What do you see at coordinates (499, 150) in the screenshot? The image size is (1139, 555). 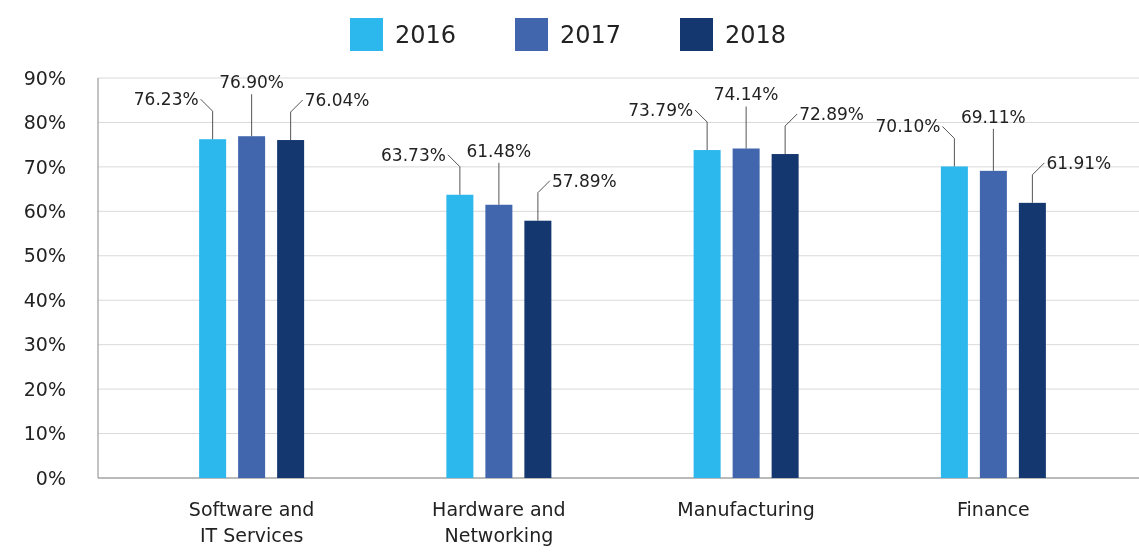 I see `data-label: 61.48%` at bounding box center [499, 150].